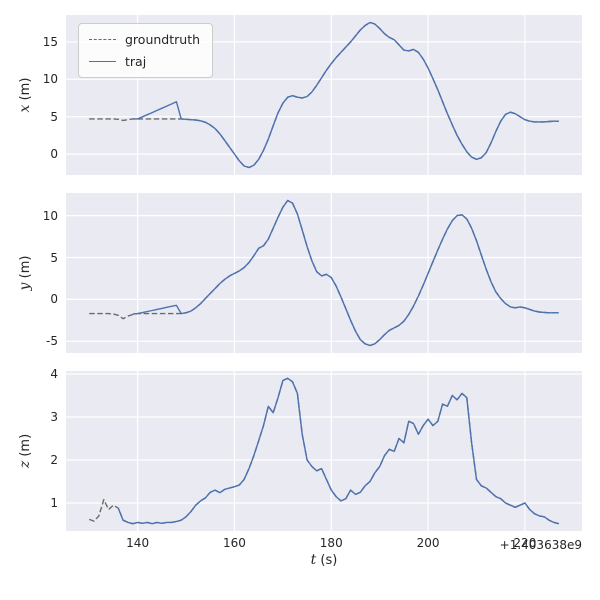  What do you see at coordinates (324, 560) in the screenshot?
I see `x-axis-label: t (s)` at bounding box center [324, 560].